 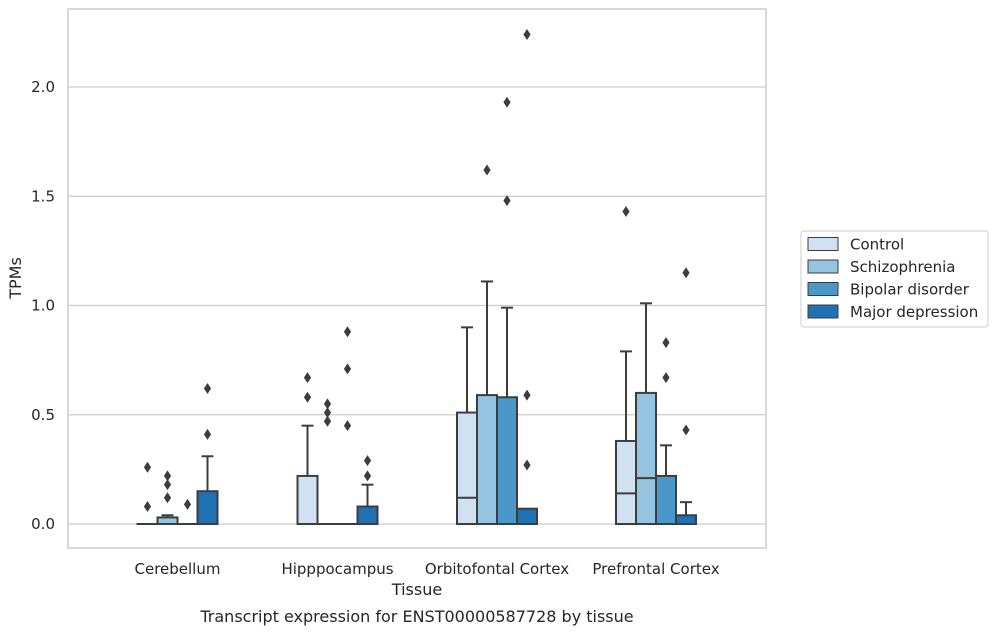 What do you see at coordinates (910, 290) in the screenshot?
I see `legend-label: Bipolar disorder` at bounding box center [910, 290].